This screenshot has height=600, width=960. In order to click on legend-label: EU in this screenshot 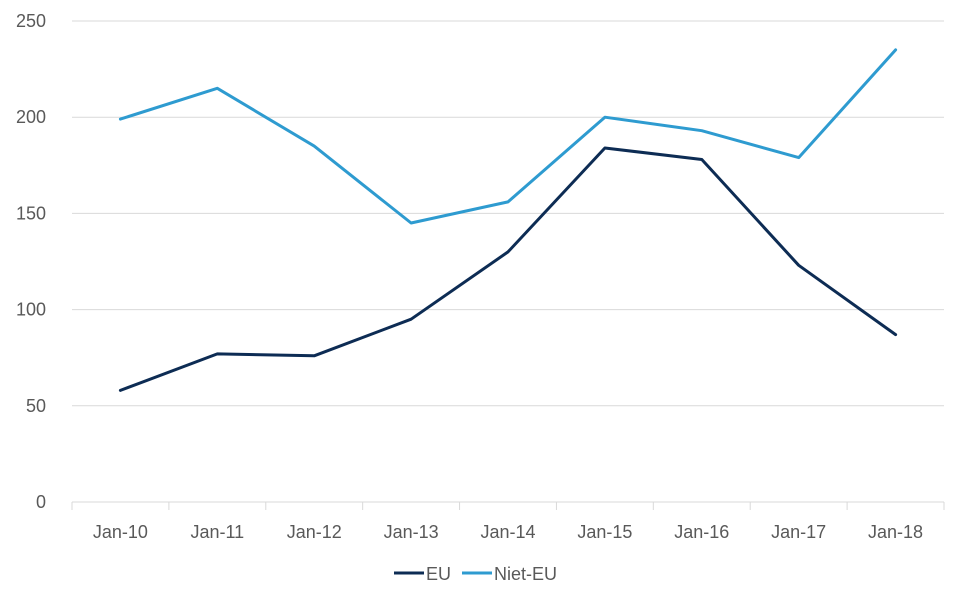, I will do `click(438, 574)`.